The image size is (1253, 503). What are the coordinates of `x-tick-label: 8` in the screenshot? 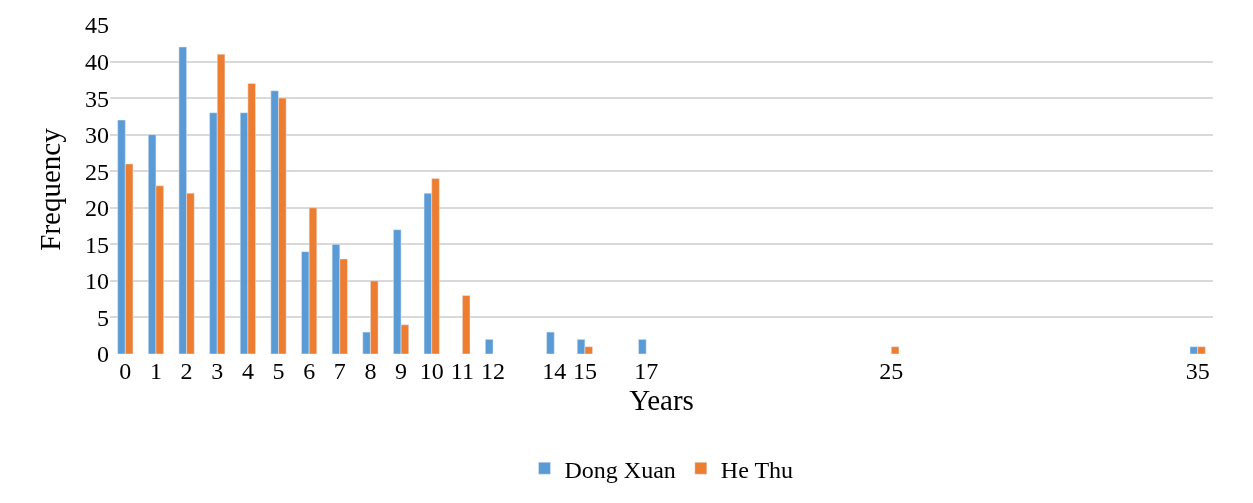 It's located at (370, 371).